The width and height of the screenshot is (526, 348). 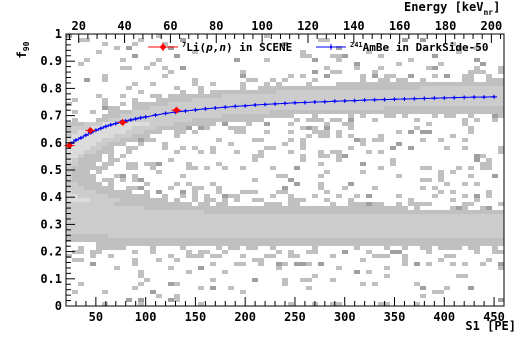 What do you see at coordinates (196, 317) in the screenshot?
I see `x-tick-label: 150` at bounding box center [196, 317].